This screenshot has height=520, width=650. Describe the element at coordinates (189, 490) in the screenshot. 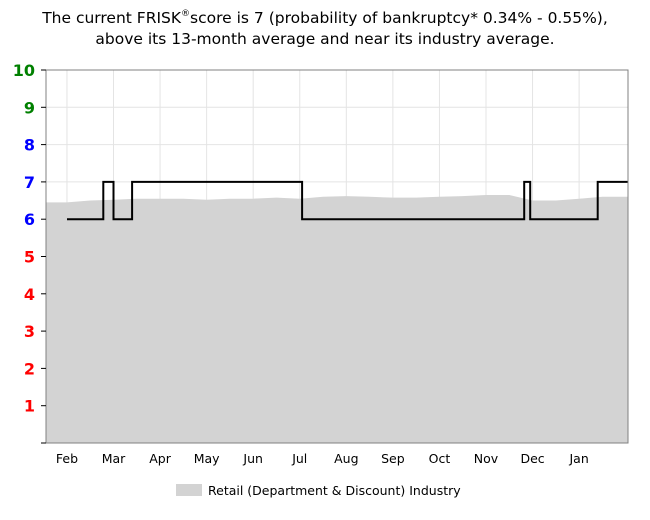

I see `legend-swatch` at that location.